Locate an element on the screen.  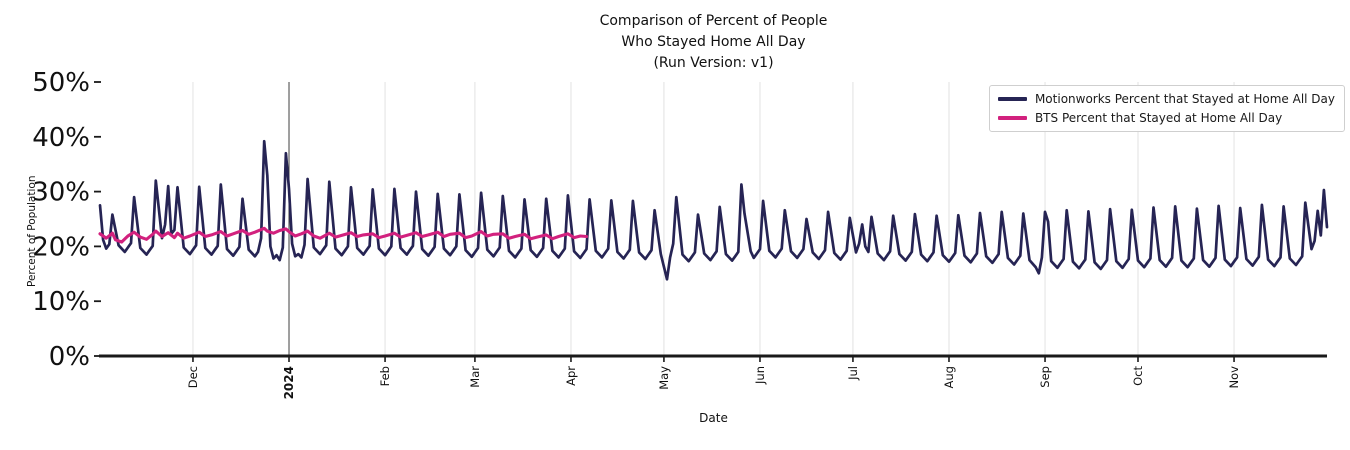
bts-line is located at coordinates (343, 235).